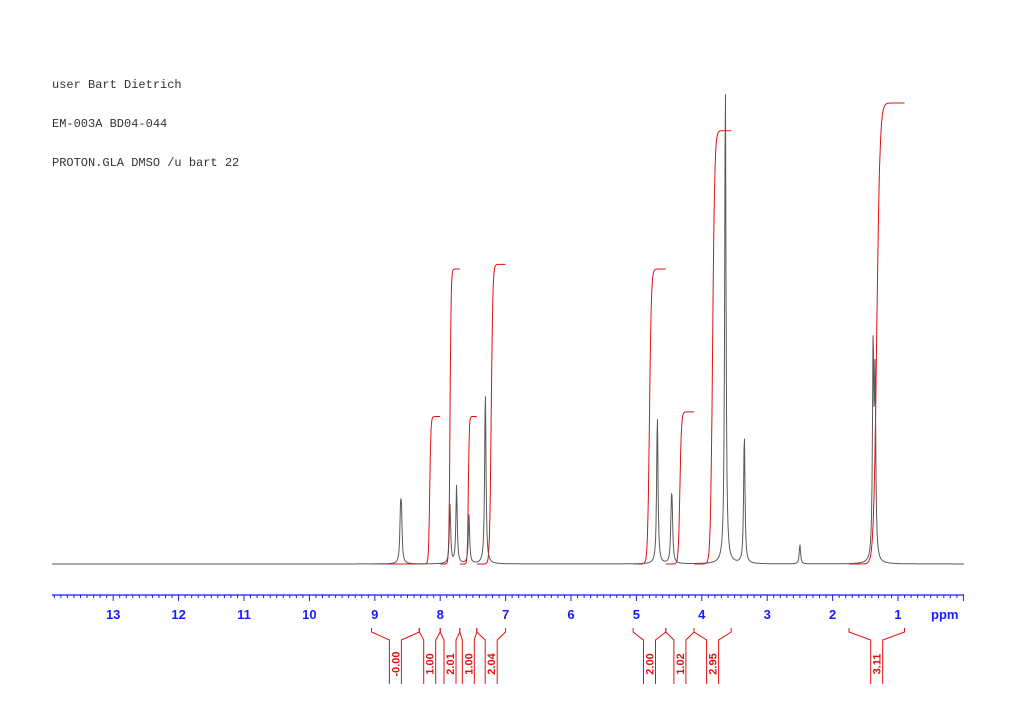 The image size is (1024, 724). I want to click on header-user-line: user Bart Dietrich, so click(117, 85).